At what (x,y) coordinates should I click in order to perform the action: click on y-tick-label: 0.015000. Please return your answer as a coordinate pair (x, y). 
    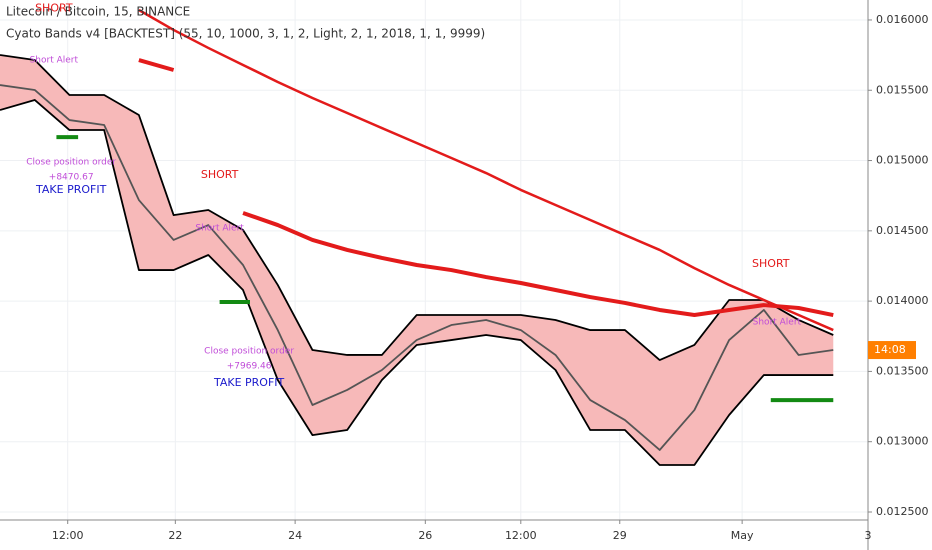
    Looking at the image, I should click on (902, 160).